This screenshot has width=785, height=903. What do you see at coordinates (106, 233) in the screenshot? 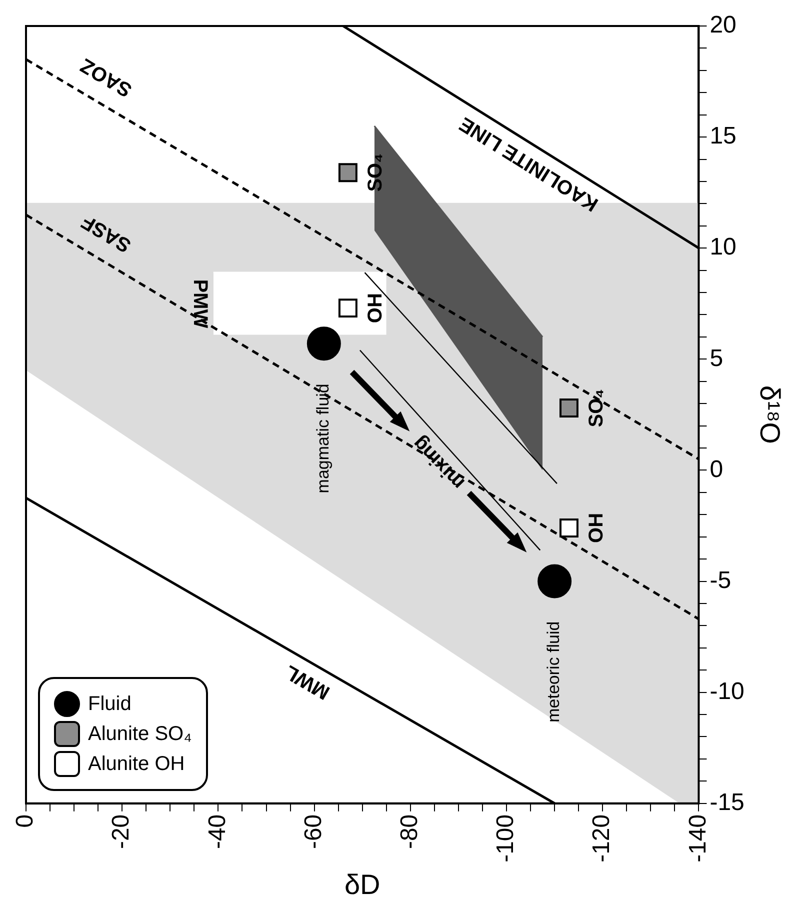
I see `text: SASF` at bounding box center [106, 233].